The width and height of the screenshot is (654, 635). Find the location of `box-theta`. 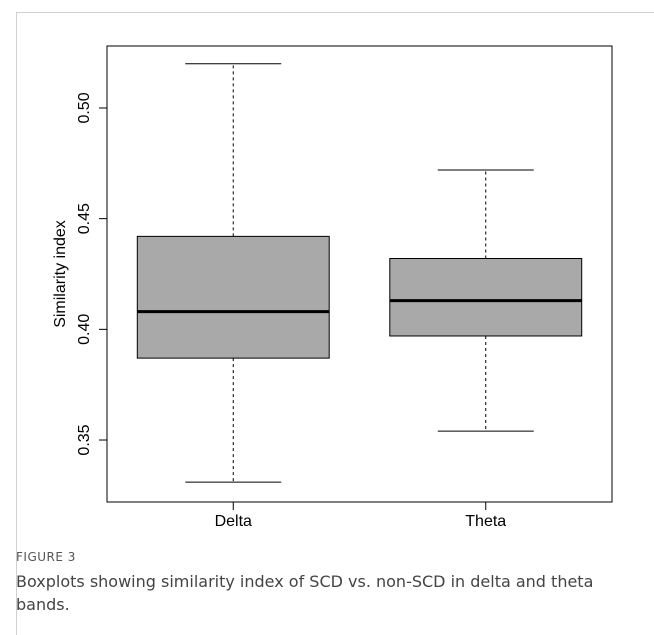

box-theta is located at coordinates (486, 300).